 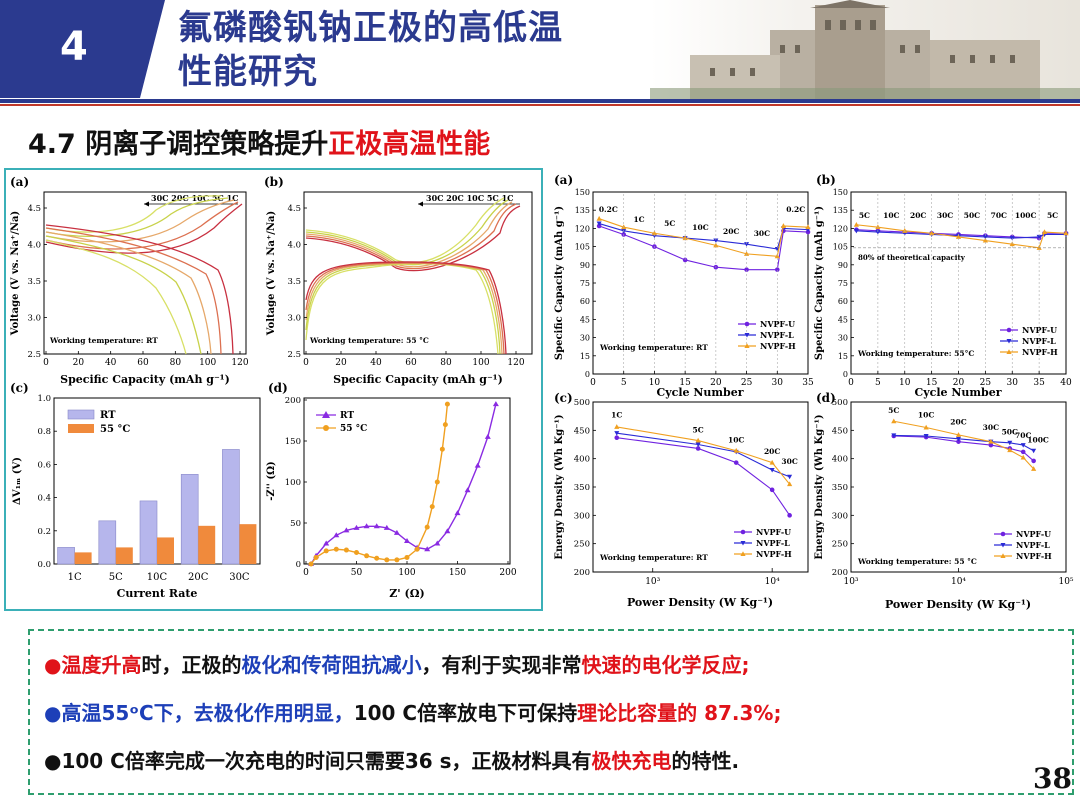 I want to click on panel-c-bars, so click(x=157, y=507).